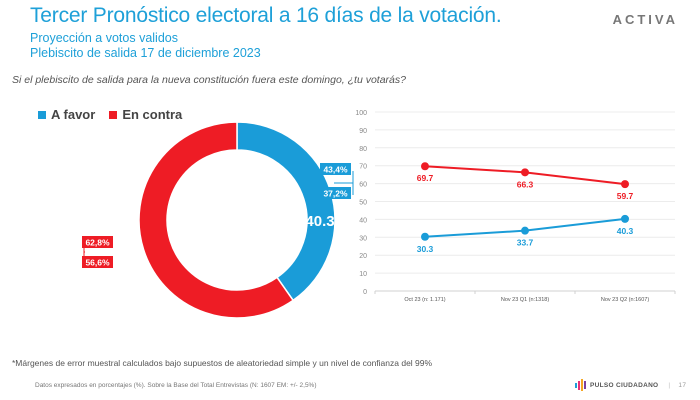 This screenshot has height=400, width=700. Describe the element at coordinates (424, 300) in the screenshot. I see `x-tick-label: Oct 23 (n: 1.171)` at that location.